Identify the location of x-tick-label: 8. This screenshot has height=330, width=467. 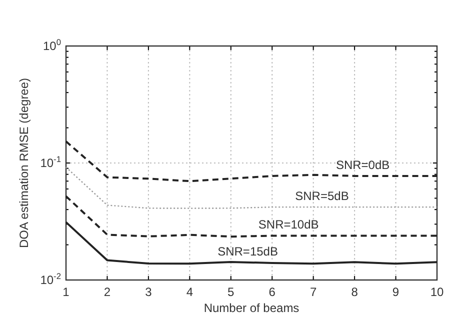
(354, 292).